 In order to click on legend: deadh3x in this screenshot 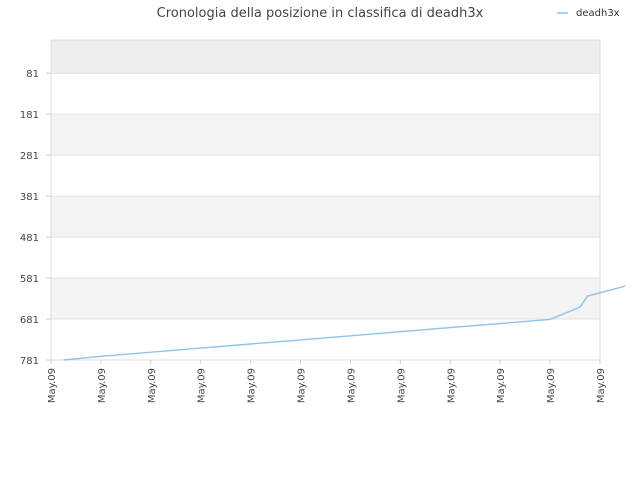, I will do `click(588, 13)`.